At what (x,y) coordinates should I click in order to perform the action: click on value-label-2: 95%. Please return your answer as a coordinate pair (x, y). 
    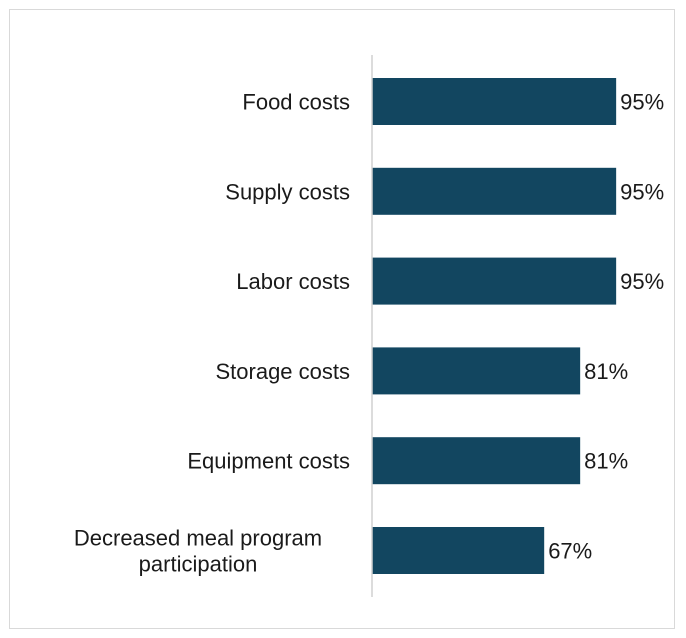
    Looking at the image, I should click on (642, 281).